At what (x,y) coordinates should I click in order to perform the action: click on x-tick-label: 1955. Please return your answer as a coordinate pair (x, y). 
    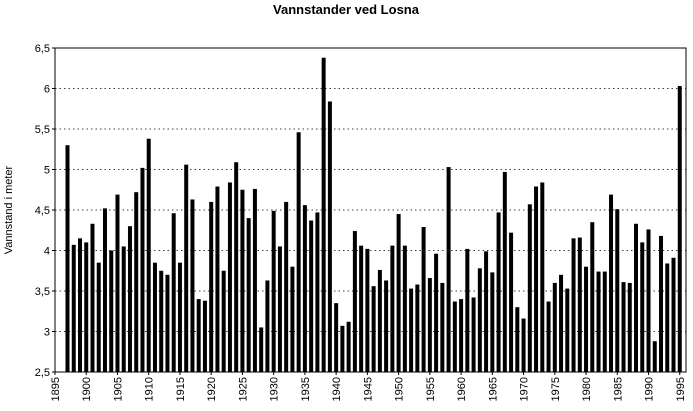
    Looking at the image, I should click on (431, 389).